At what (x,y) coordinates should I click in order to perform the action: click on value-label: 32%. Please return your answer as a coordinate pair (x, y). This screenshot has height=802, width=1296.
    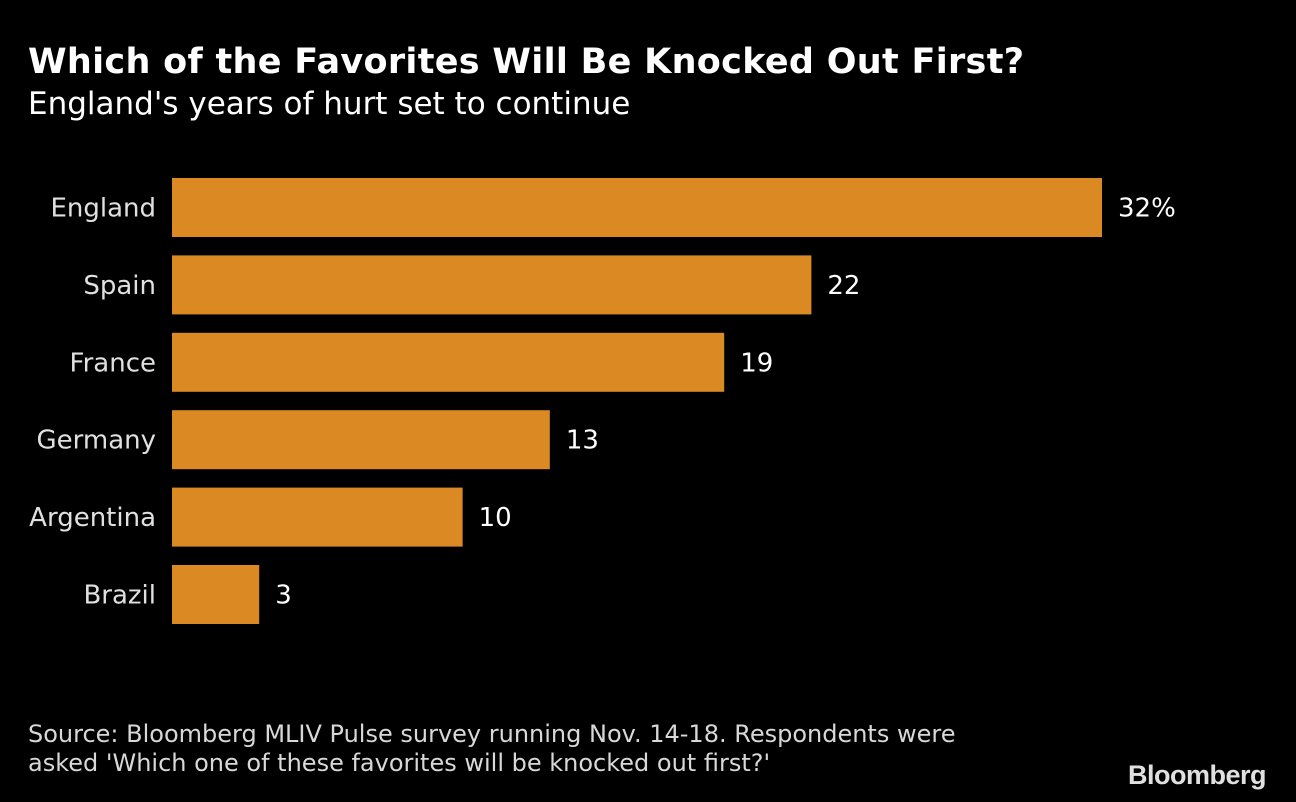
    Looking at the image, I should click on (1147, 209).